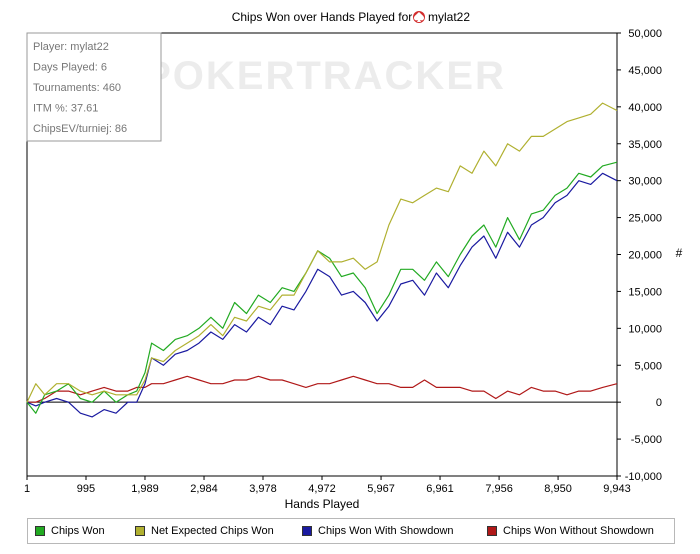  What do you see at coordinates (645, 292) in the screenshot?
I see `y-tick-label: 15,000` at bounding box center [645, 292].